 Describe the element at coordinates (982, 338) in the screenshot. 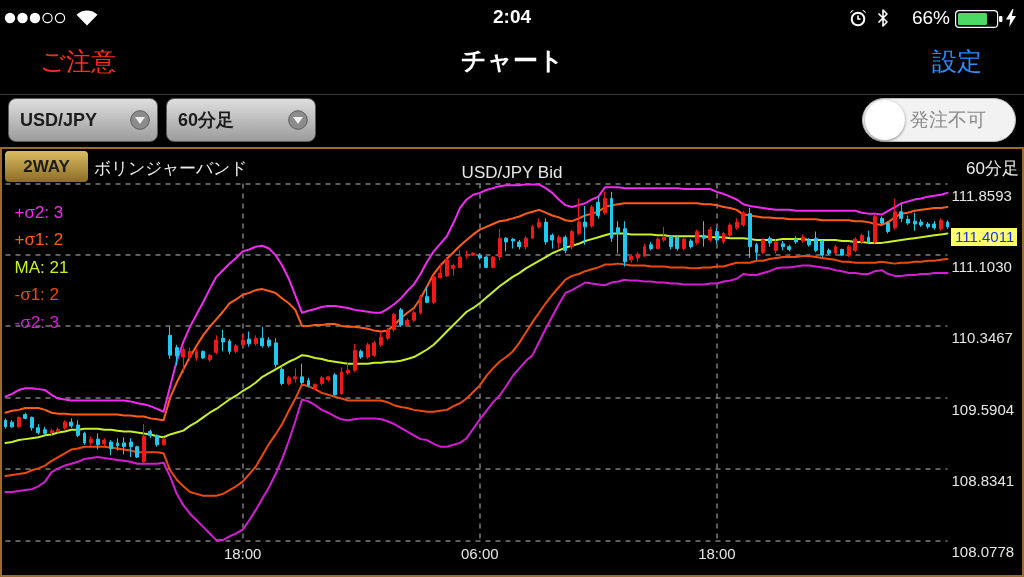

I see `y-tick-label: 110.3467` at that location.